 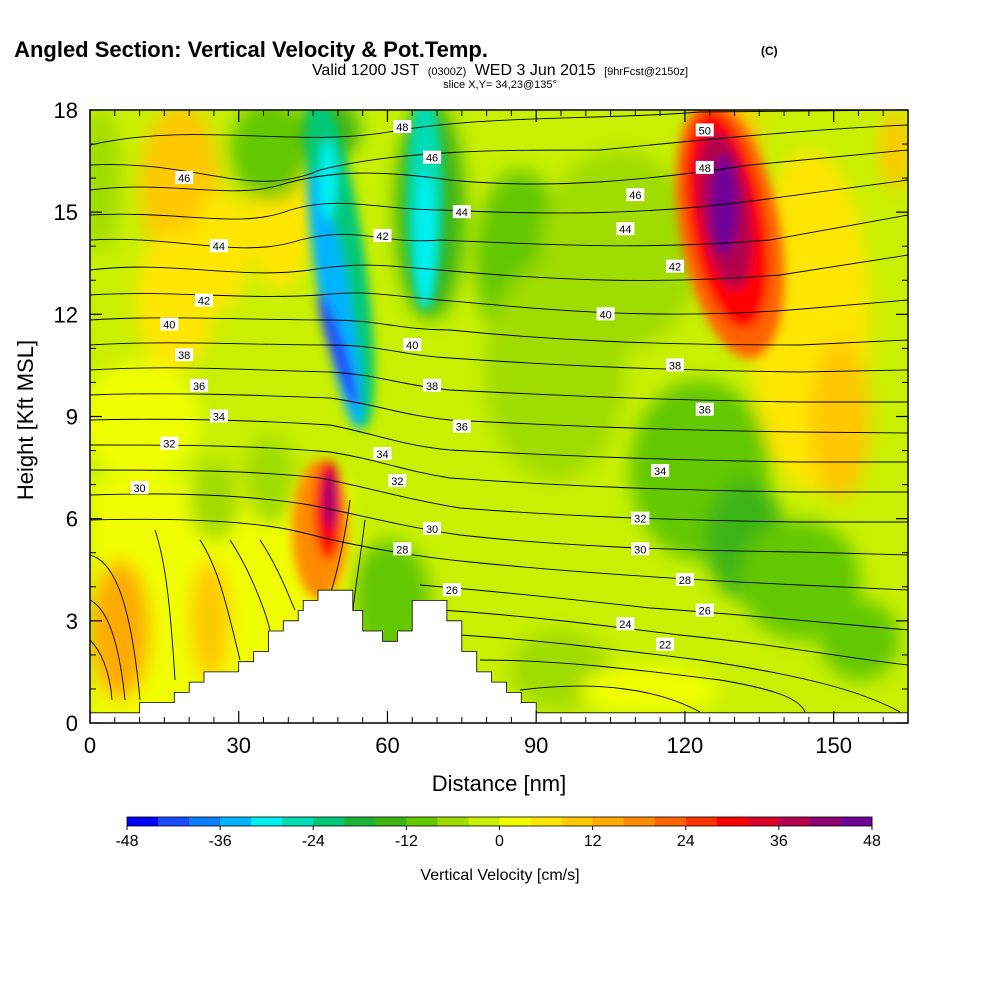 What do you see at coordinates (499, 656) in the screenshot?
I see `terrain-profile` at bounding box center [499, 656].